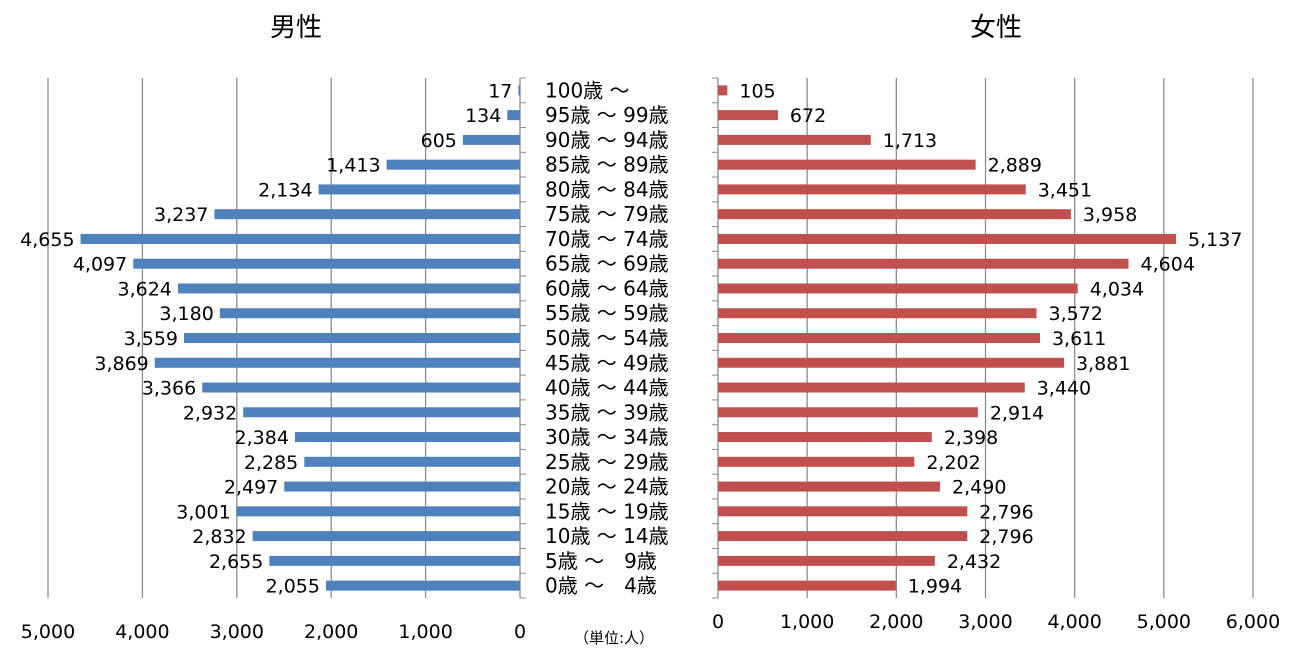 This screenshot has width=1291, height=650. I want to click on female-data-label: 3,451, so click(1065, 190).